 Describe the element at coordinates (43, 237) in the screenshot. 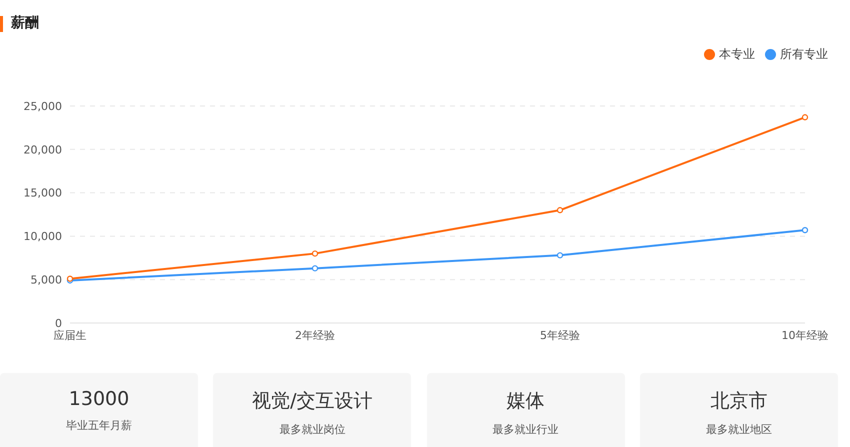

I see `y-tick-label: 10,000` at that location.